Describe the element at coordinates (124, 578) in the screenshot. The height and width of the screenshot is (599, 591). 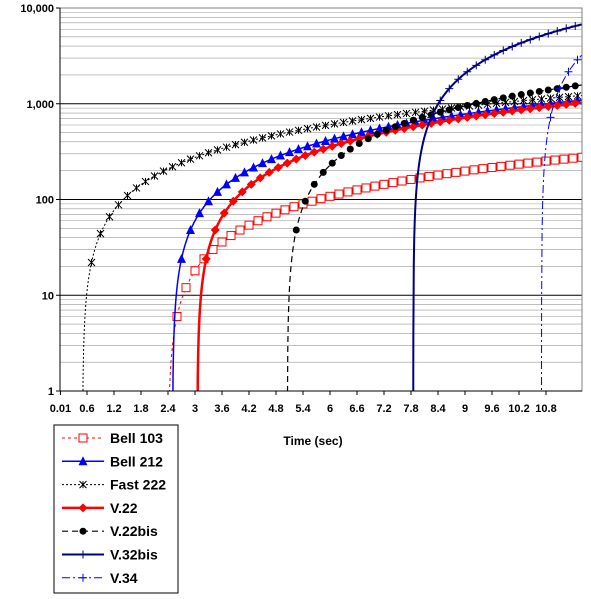
I see `legend-label: V.34` at that location.